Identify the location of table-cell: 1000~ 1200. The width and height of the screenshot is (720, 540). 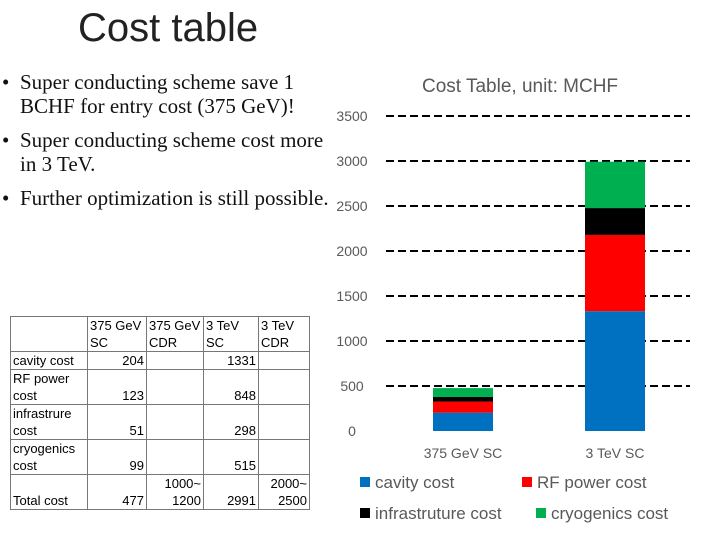
(175, 492).